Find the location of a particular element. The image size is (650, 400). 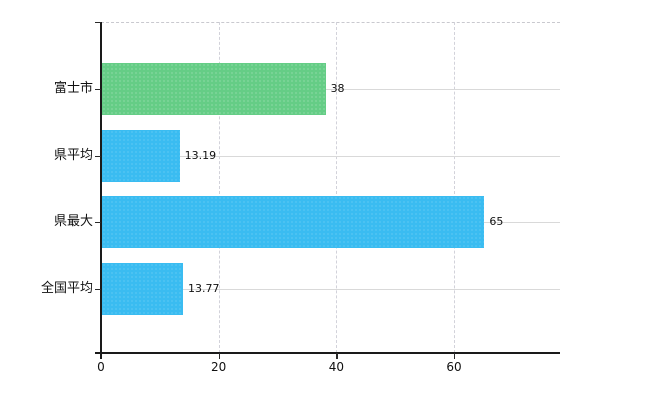

bar-富士市 is located at coordinates (214, 89).